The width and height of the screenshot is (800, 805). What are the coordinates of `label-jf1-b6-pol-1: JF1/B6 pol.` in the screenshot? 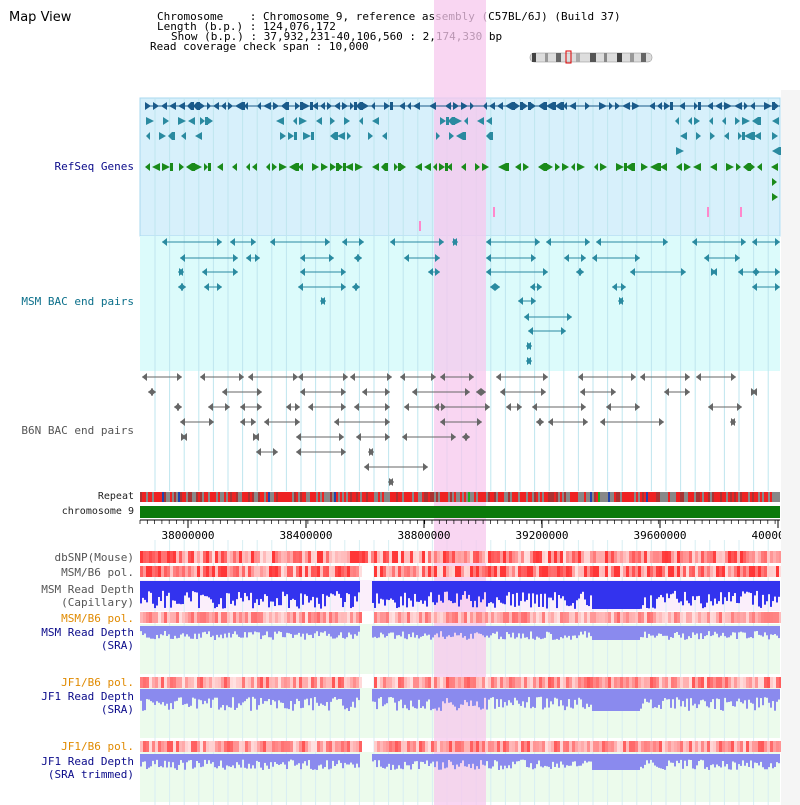 It's located at (97, 682).